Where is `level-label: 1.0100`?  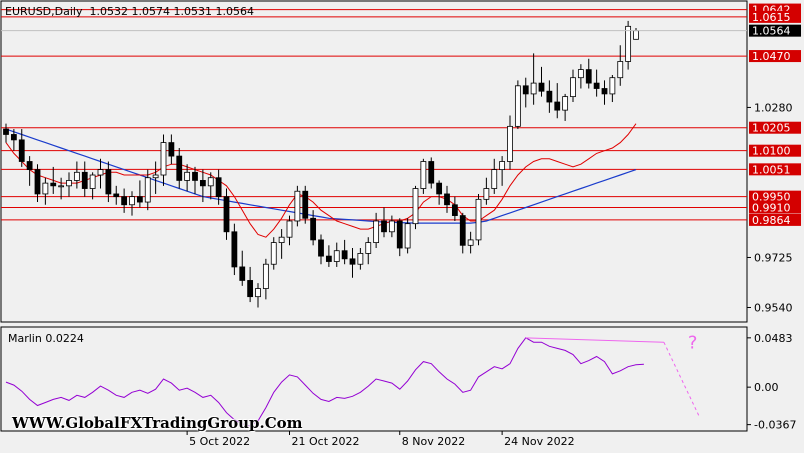
level-label: 1.0100 is located at coordinates (771, 151).